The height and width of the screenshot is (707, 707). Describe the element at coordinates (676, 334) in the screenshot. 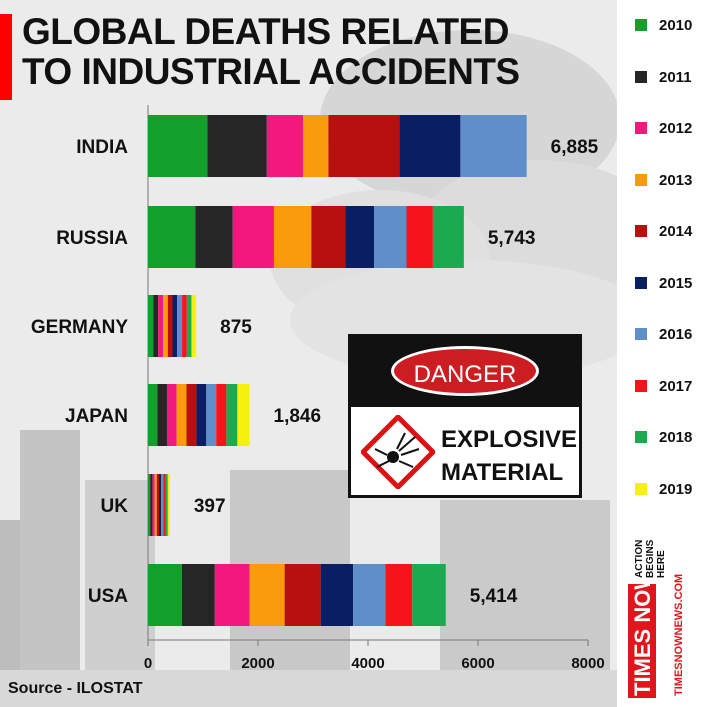

I see `legend-label: 2016` at that location.